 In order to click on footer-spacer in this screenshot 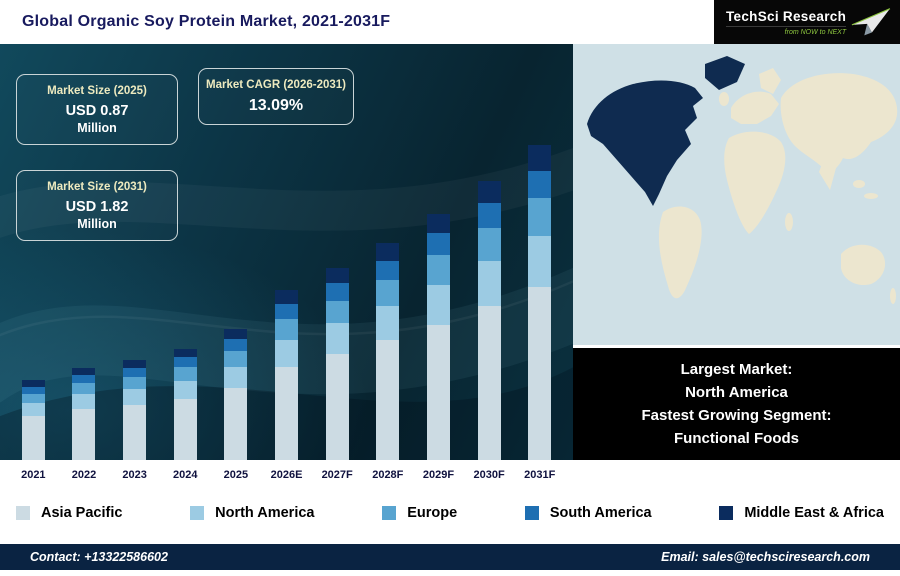, I will do `click(450, 540)`.